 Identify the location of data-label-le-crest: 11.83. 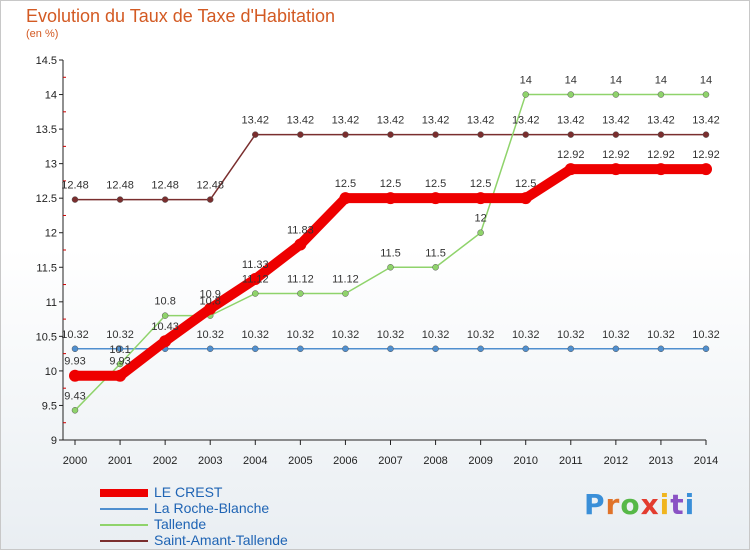
(300, 230).